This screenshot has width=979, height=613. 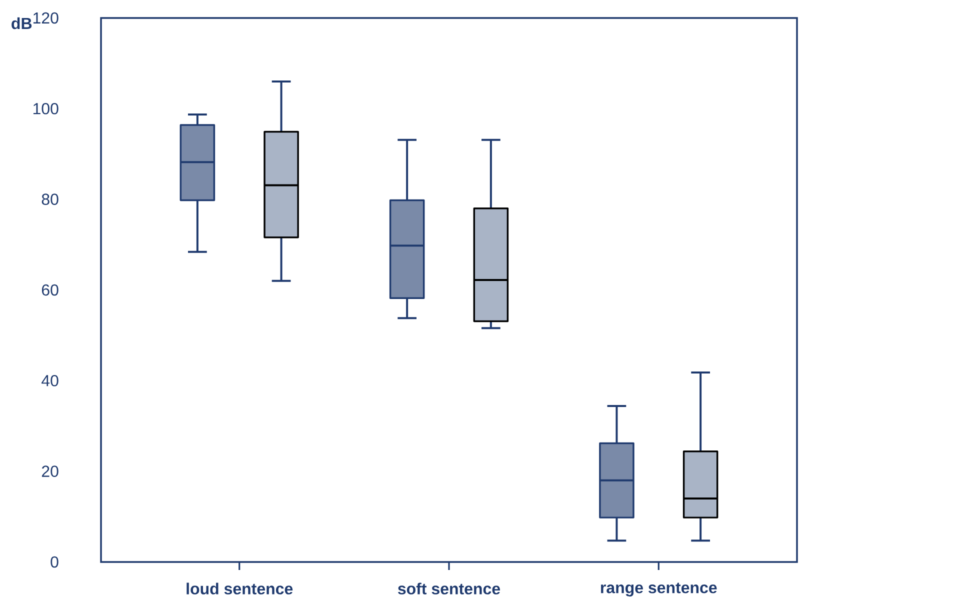 I want to click on x-tick-label: range sentence, so click(x=658, y=589).